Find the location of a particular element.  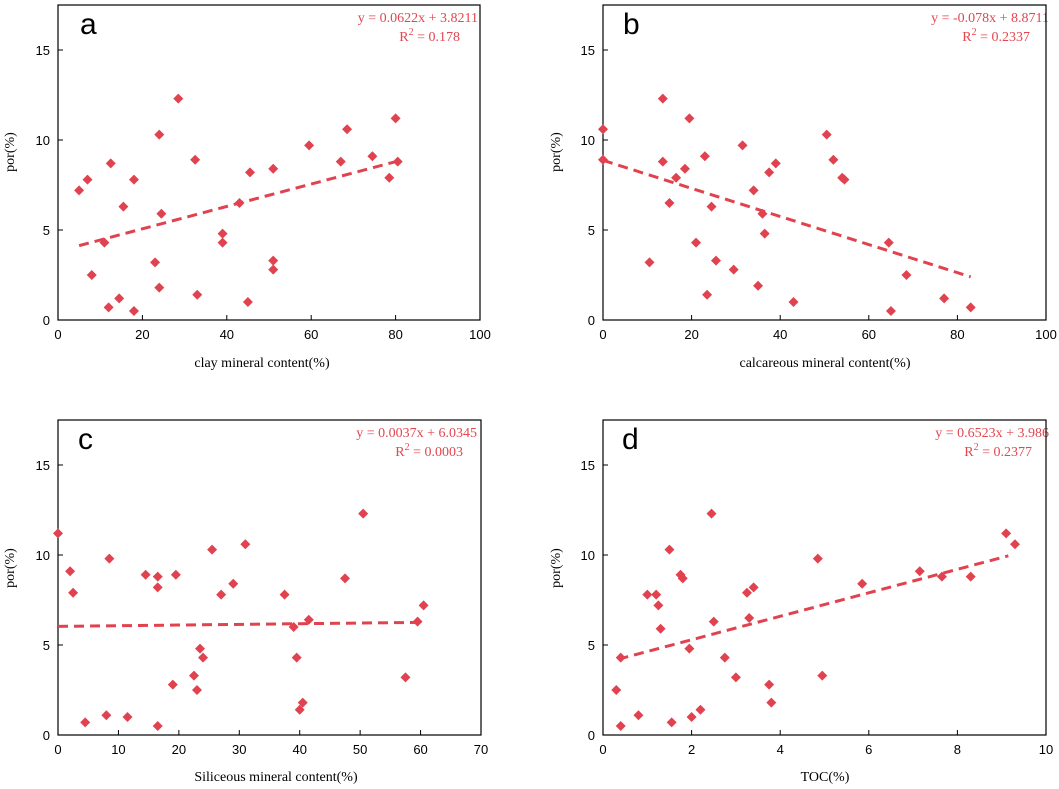

panel-d-equation: y = 0.6523x + 3.986 is located at coordinates (992, 433).